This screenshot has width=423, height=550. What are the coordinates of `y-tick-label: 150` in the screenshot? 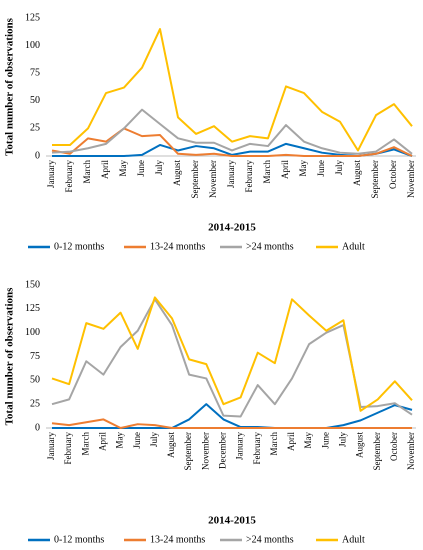 It's located at (32, 284).